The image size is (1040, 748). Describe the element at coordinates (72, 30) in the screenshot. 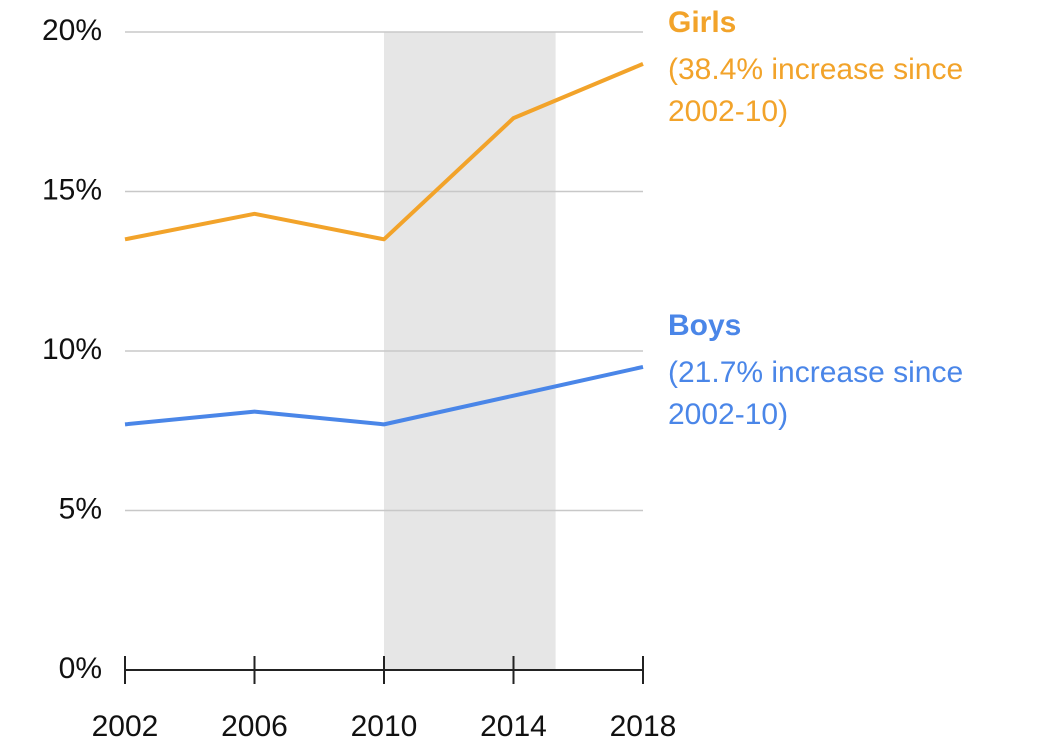

I see `y-tick-label: 20%` at that location.